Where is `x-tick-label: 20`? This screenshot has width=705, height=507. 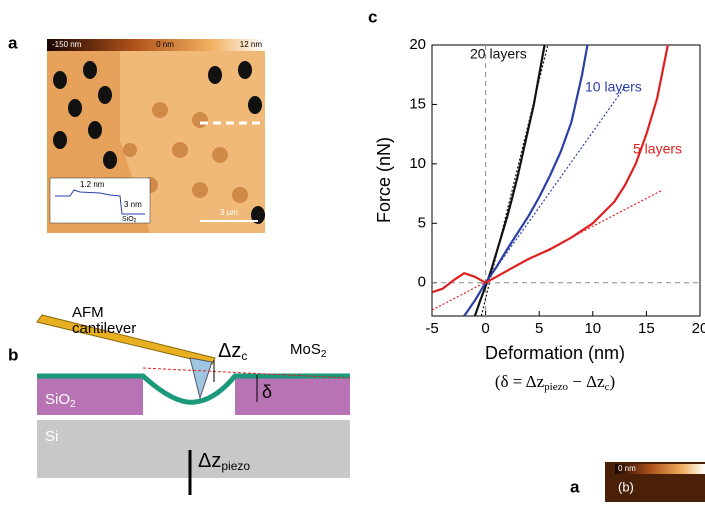
x-tick-label: 20 is located at coordinates (698, 328).